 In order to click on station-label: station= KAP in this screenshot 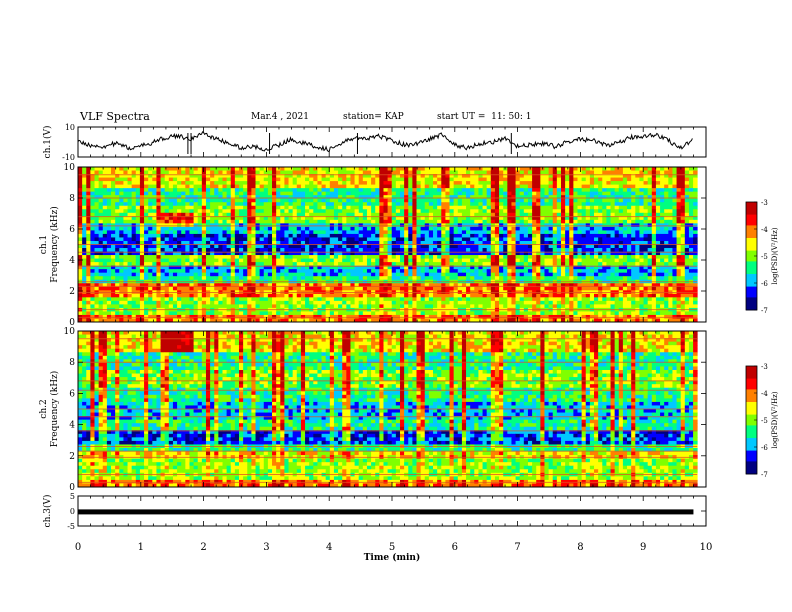, I will do `click(373, 117)`.